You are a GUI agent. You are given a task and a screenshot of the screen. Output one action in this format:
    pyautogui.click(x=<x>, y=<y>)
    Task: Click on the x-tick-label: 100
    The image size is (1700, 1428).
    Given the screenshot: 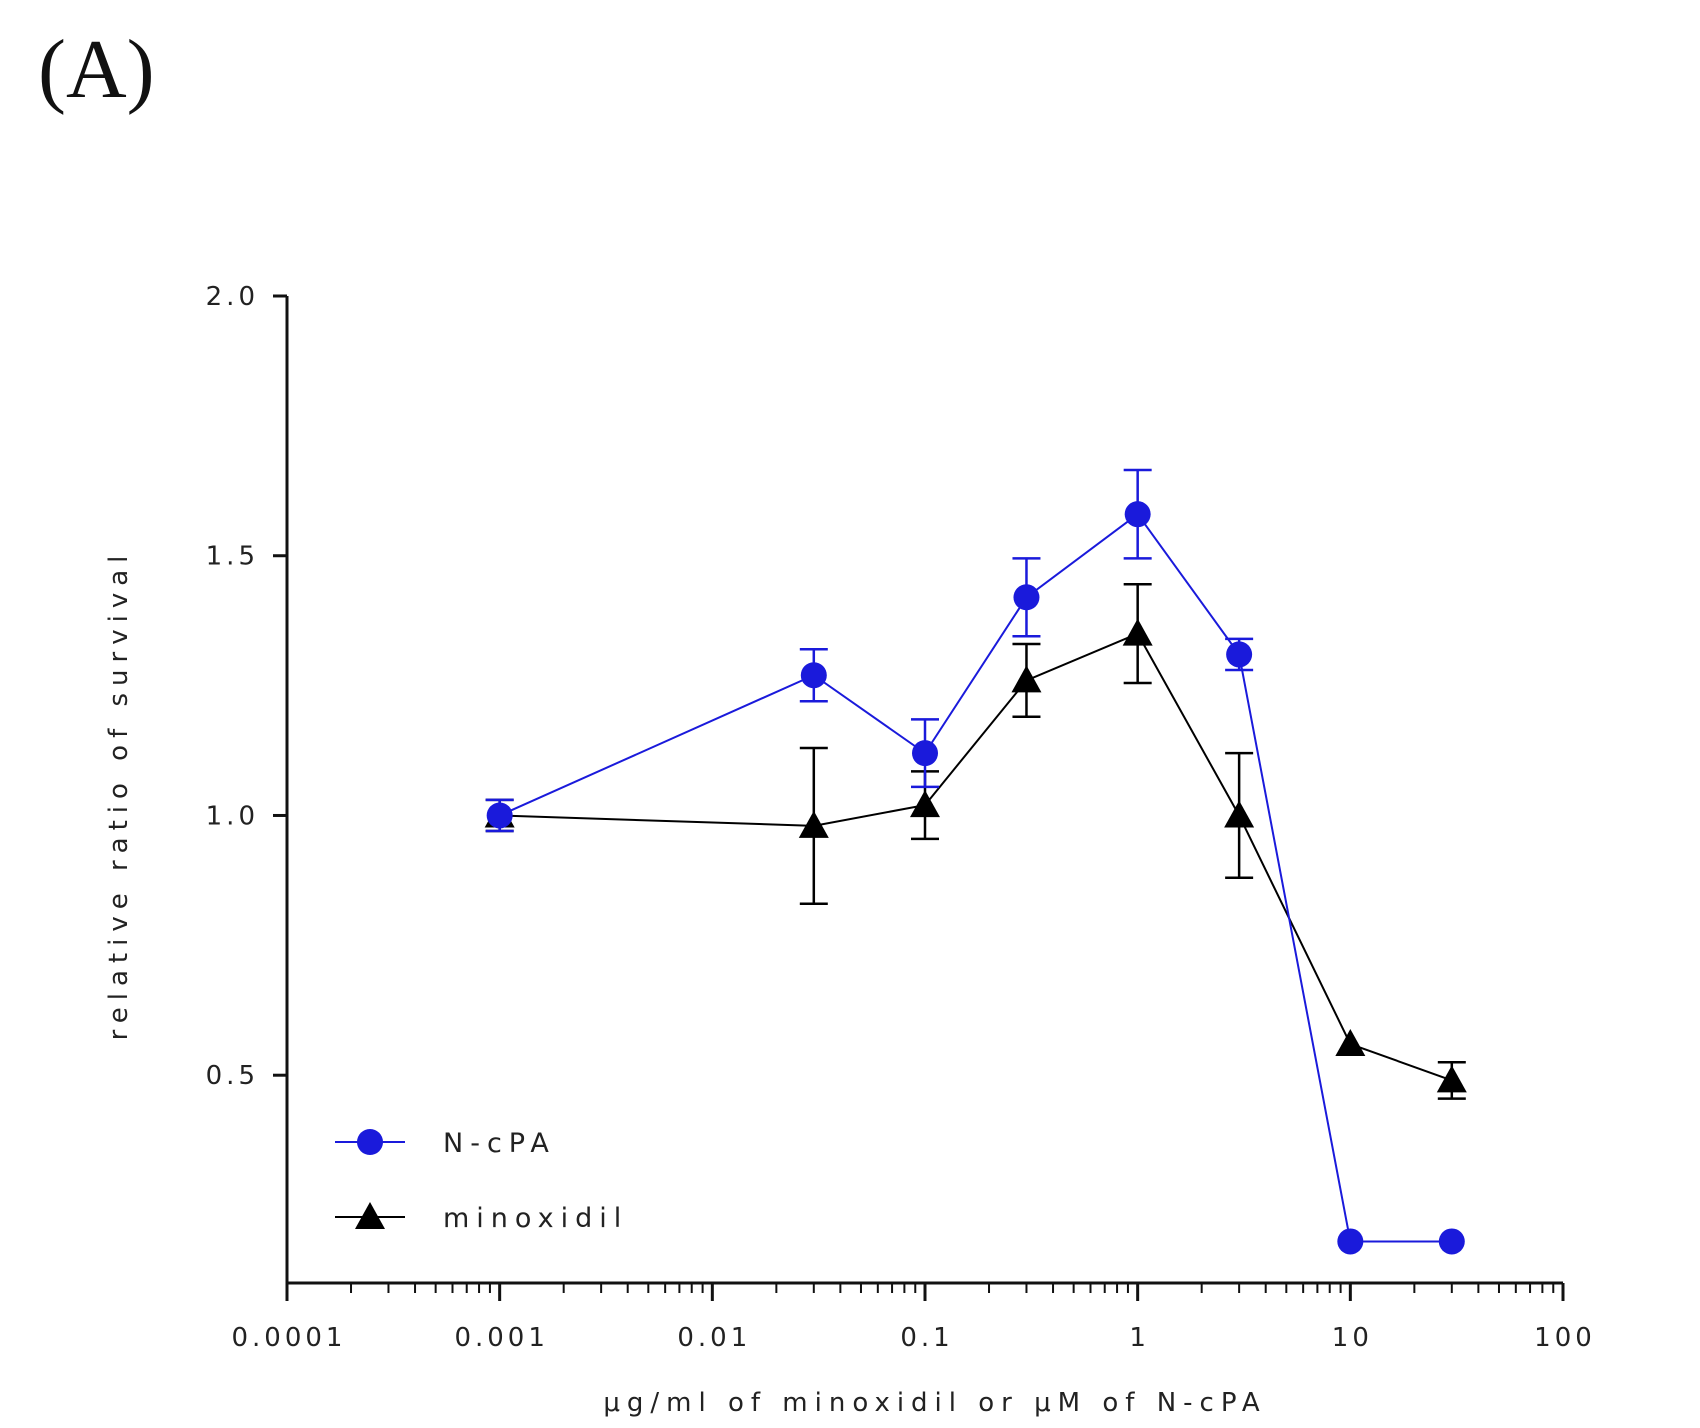 What is the action you would take?
    pyautogui.click(x=1565, y=1338)
    